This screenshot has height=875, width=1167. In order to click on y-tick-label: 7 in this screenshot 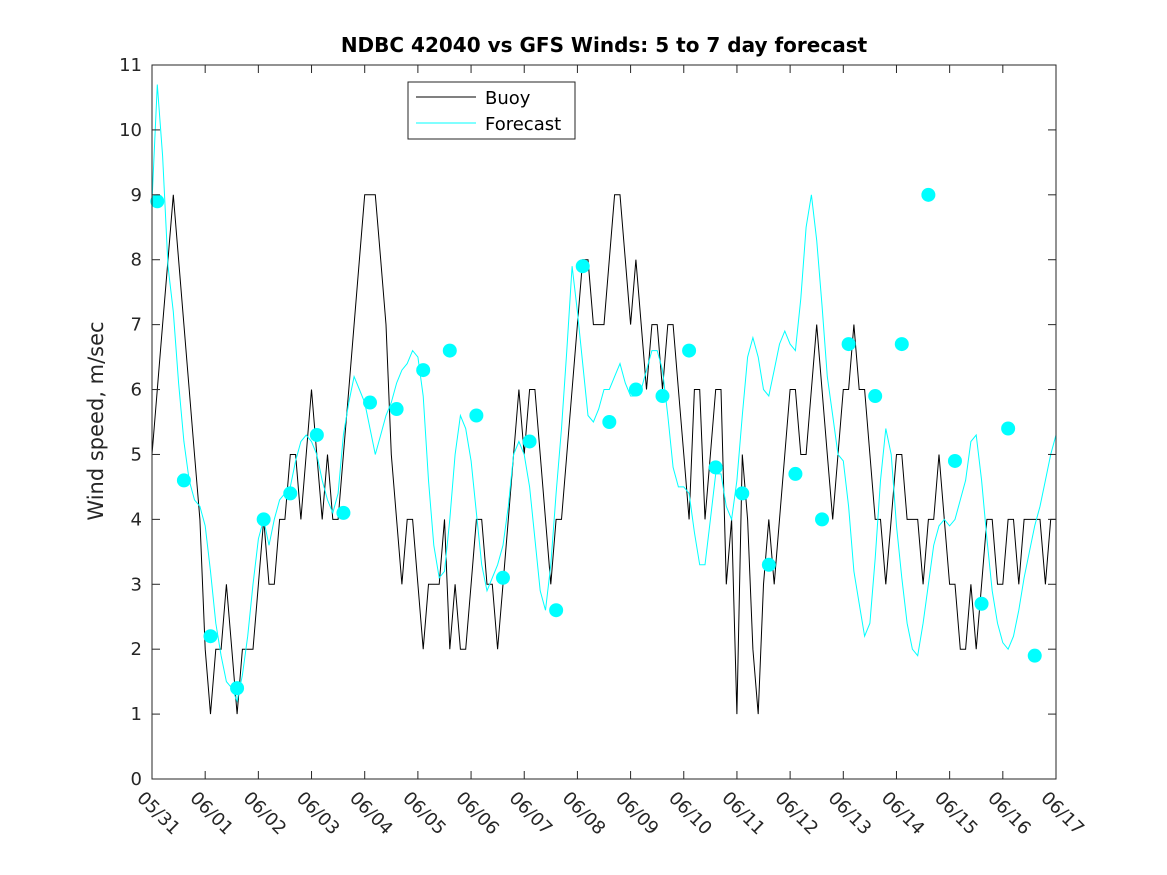, I will do `click(136, 325)`.